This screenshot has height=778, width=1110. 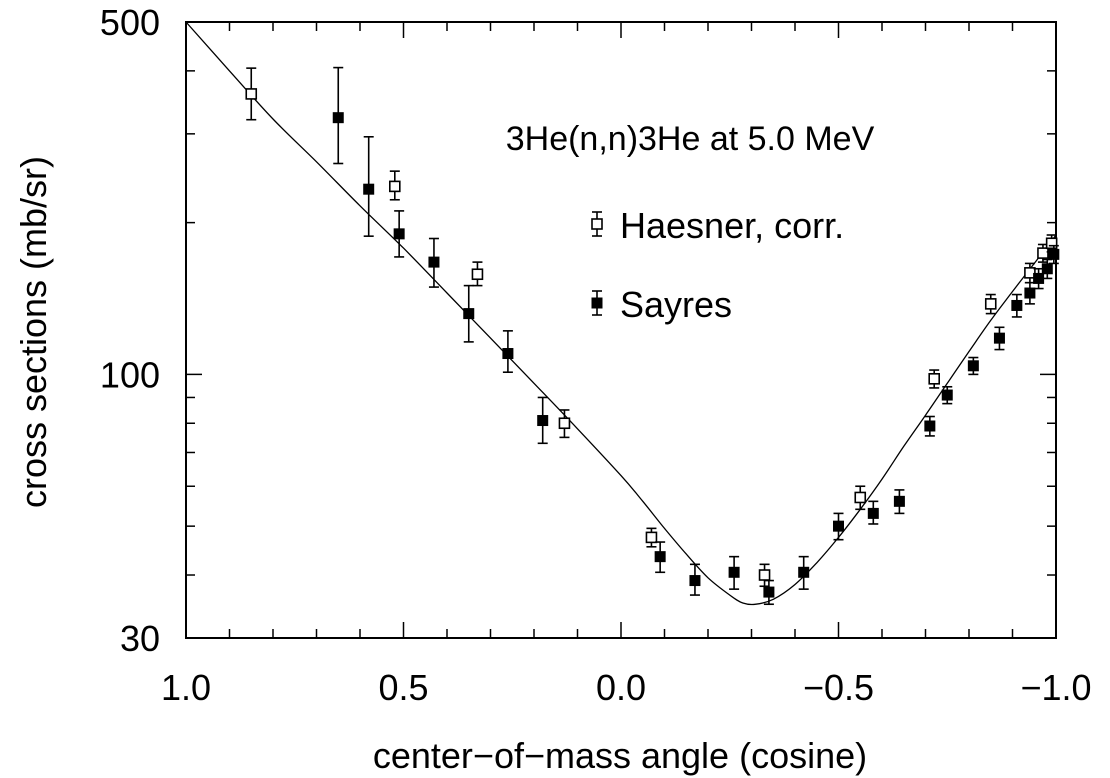 I want to click on x-tick-label: 1.0, so click(x=186, y=687).